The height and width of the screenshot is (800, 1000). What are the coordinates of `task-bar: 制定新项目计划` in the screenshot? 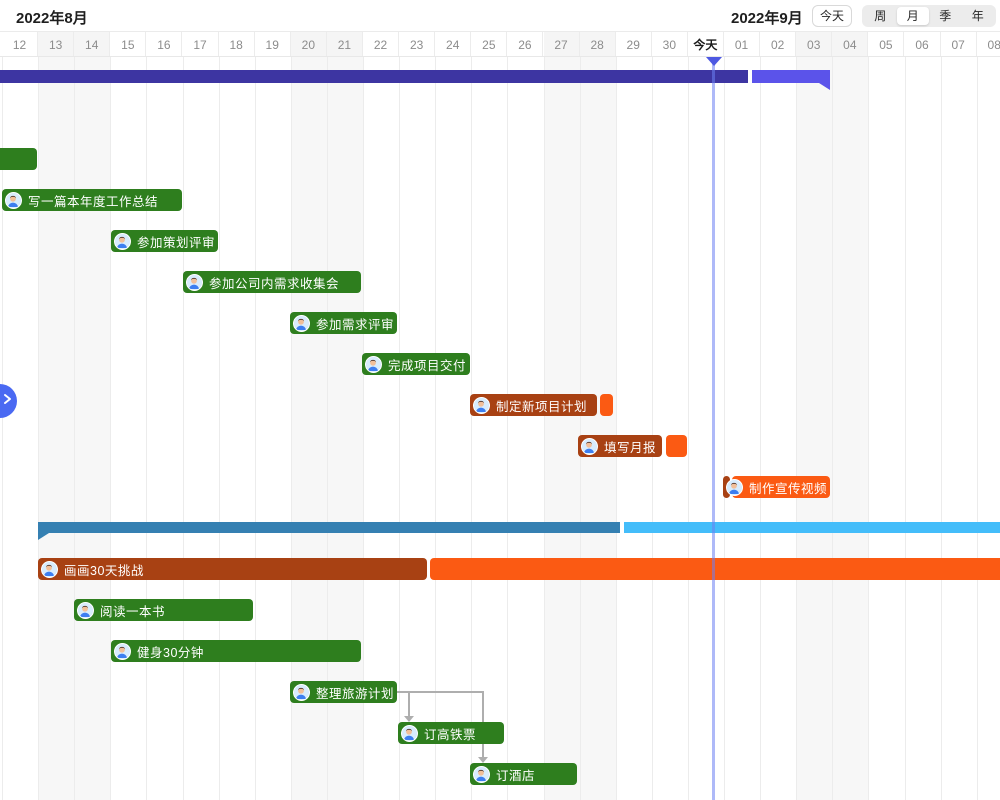 It's located at (541, 405).